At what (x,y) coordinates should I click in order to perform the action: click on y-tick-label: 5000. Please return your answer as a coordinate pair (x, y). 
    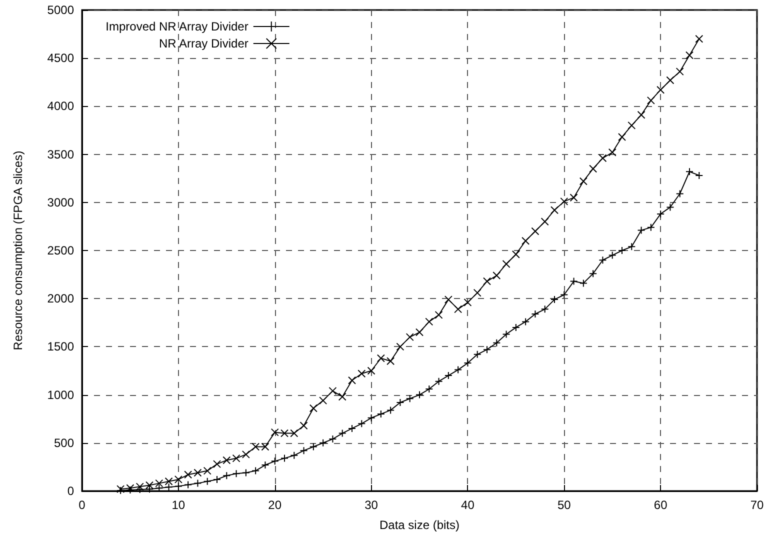
    Looking at the image, I should click on (60, 10).